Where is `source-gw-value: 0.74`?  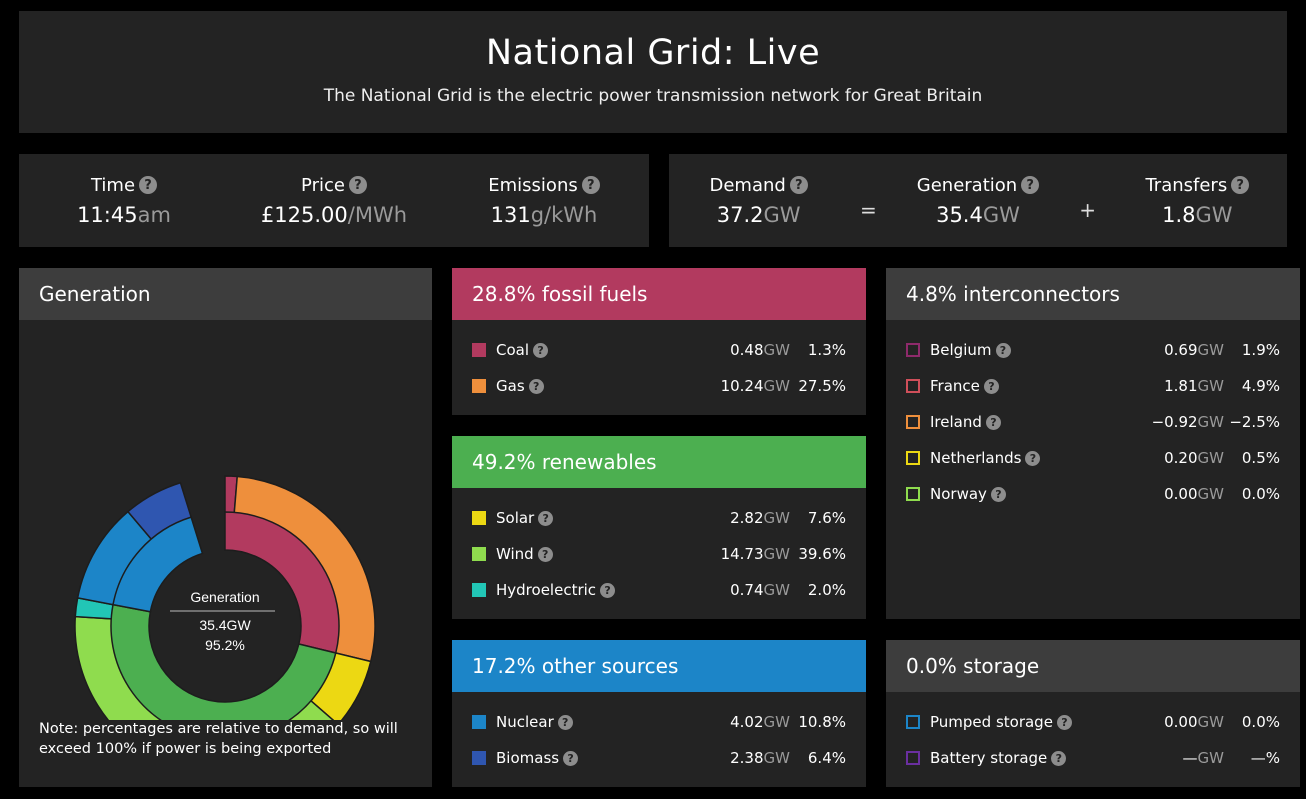 source-gw-value: 0.74 is located at coordinates (747, 590).